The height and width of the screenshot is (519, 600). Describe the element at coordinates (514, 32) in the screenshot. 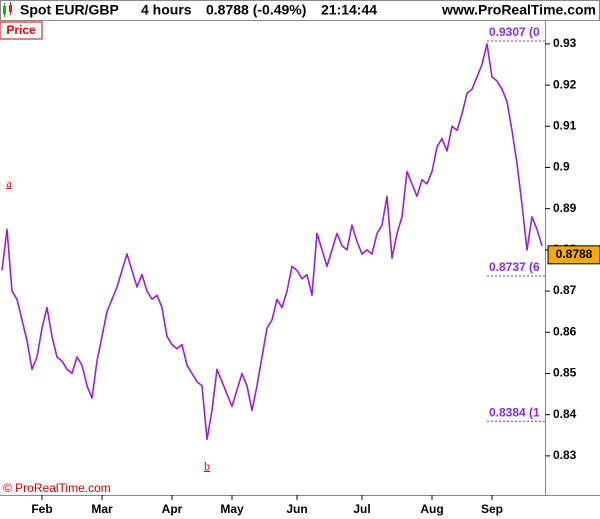

I see `level-label: 0.9307 (0` at that location.